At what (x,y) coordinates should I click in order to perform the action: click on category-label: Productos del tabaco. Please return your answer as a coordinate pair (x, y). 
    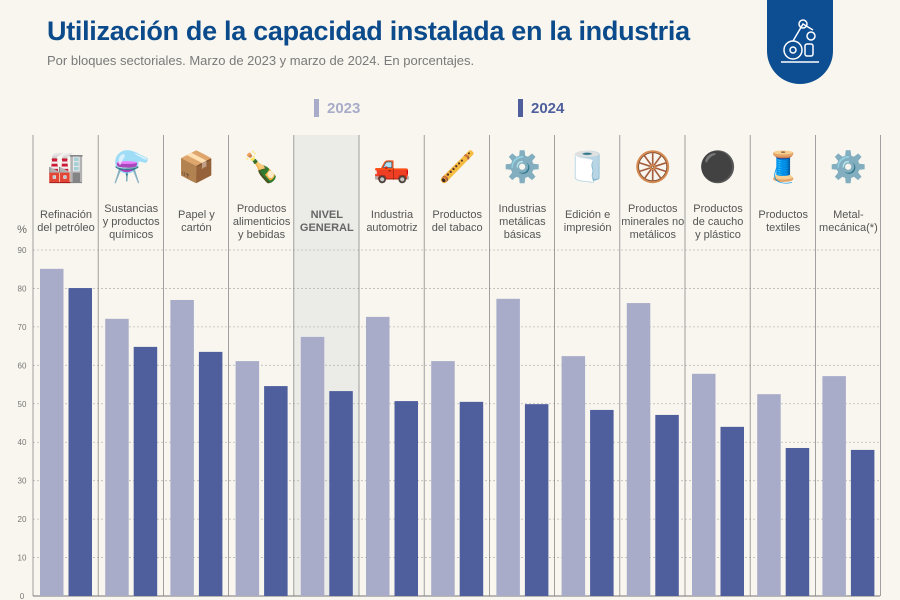
    Looking at the image, I should click on (457, 222).